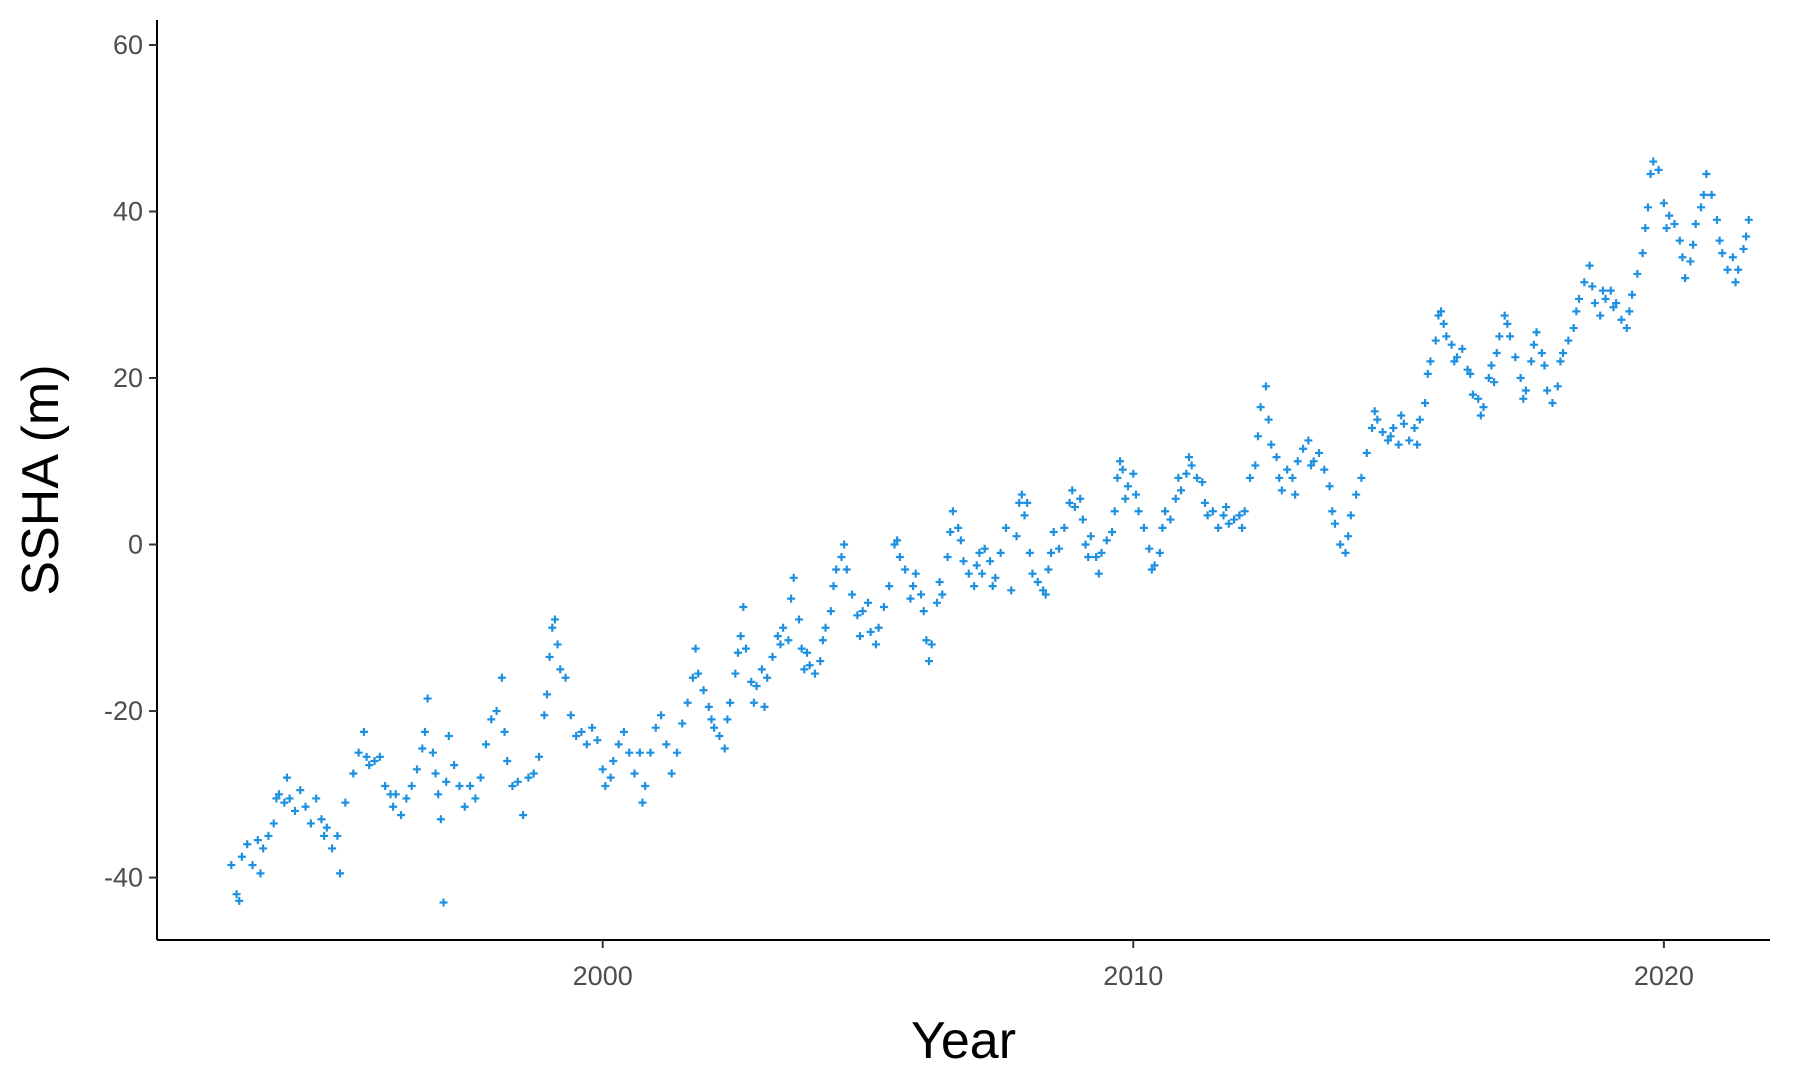 The image size is (1795, 1080). I want to click on y-tick-label: -40, so click(123, 878).